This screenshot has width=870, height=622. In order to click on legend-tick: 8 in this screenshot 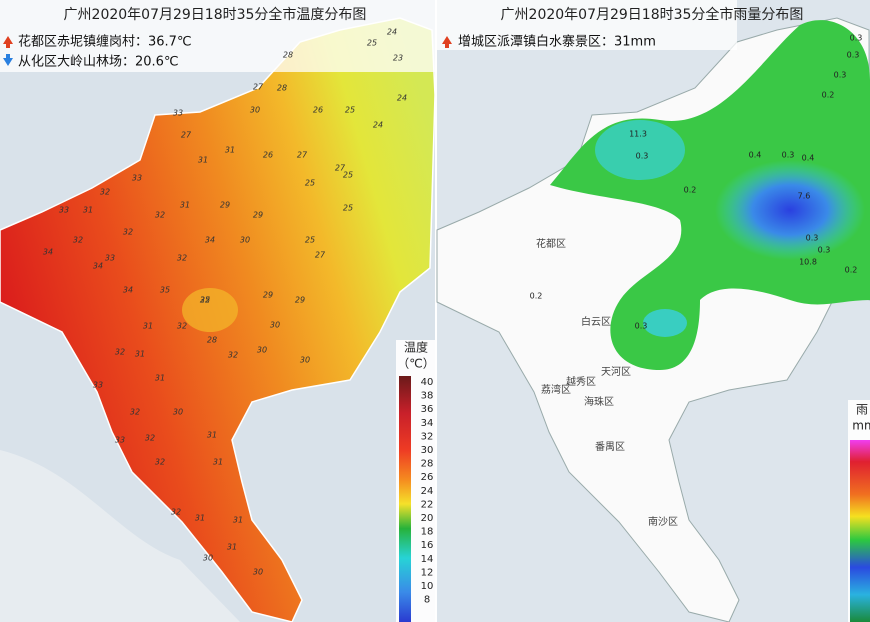, I will do `click(427, 600)`.